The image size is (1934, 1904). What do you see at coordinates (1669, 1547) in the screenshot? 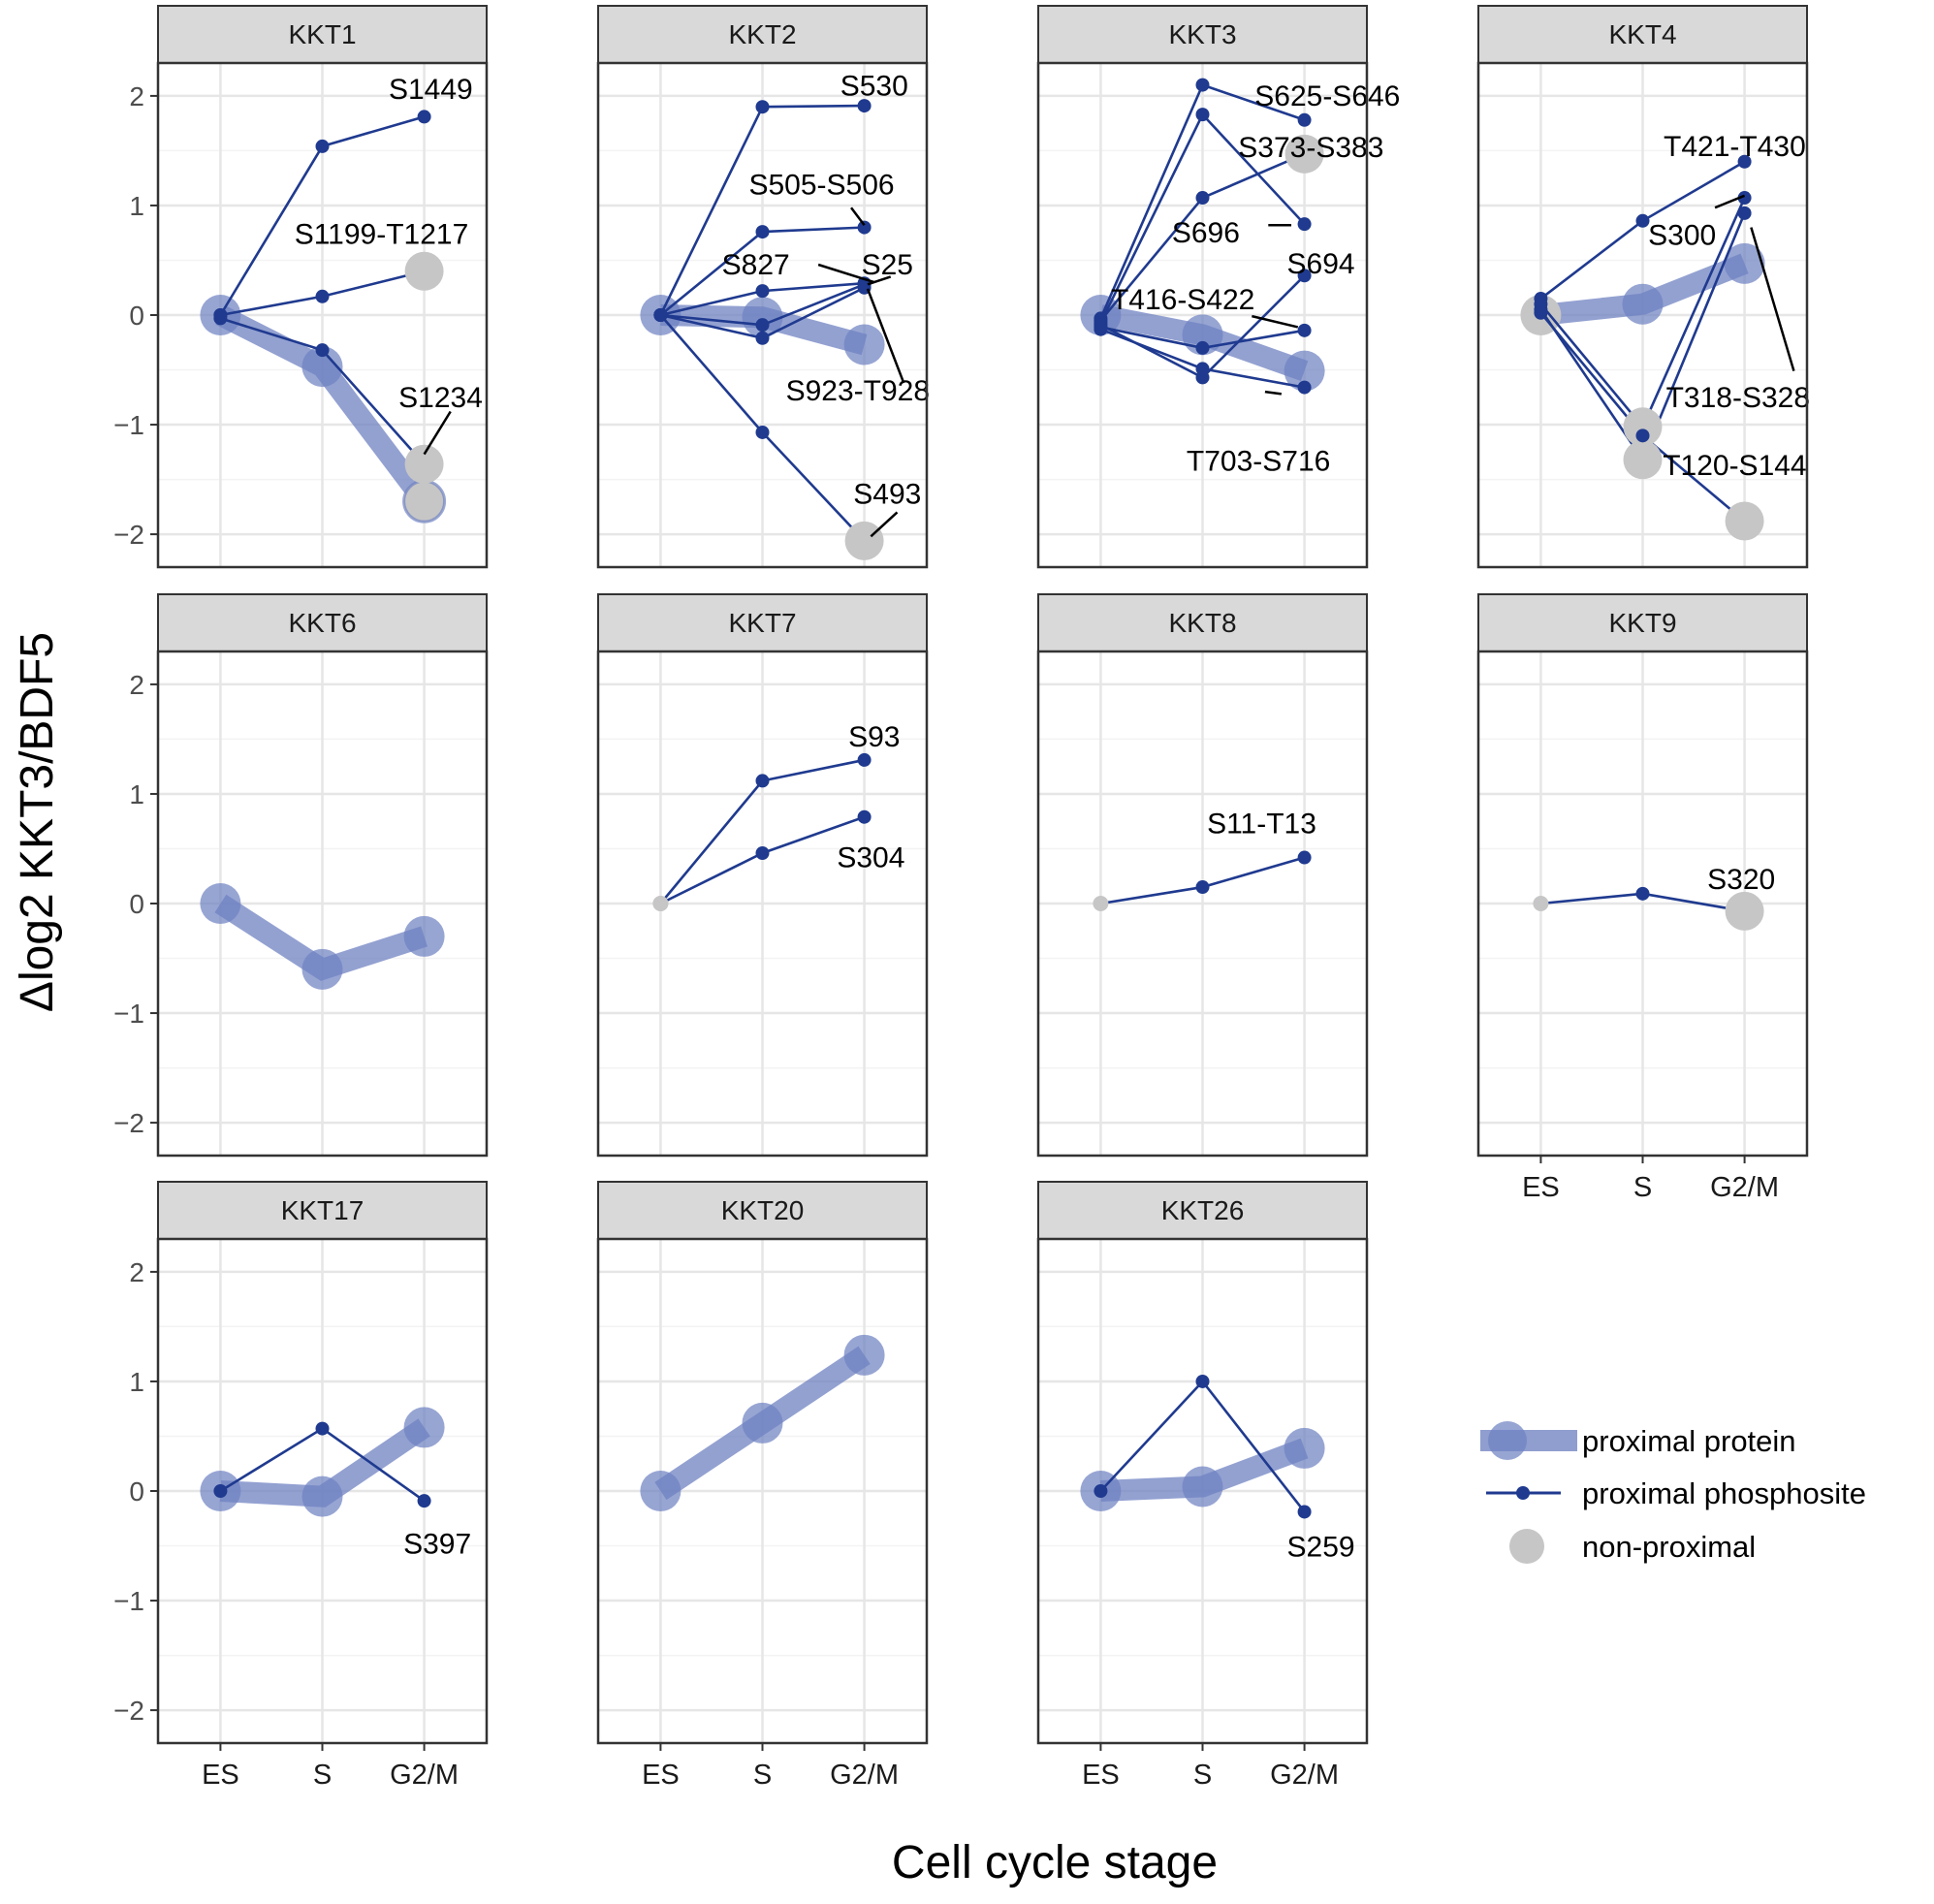
I see `legend-label-non-proximal: non-proximal` at bounding box center [1669, 1547].